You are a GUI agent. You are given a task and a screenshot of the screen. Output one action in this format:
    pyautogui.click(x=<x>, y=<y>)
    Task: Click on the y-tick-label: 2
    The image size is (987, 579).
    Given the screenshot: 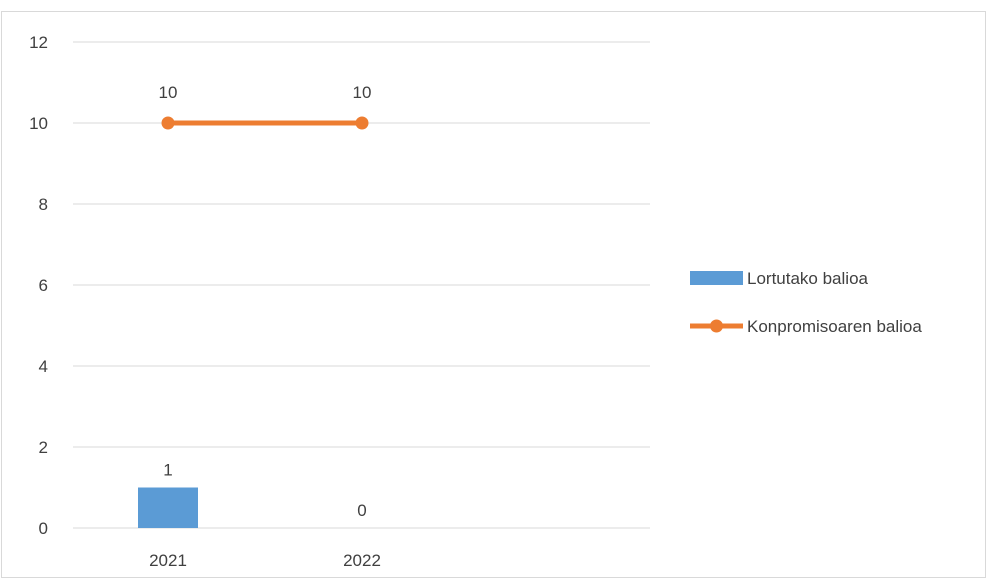 What is the action you would take?
    pyautogui.click(x=43, y=447)
    